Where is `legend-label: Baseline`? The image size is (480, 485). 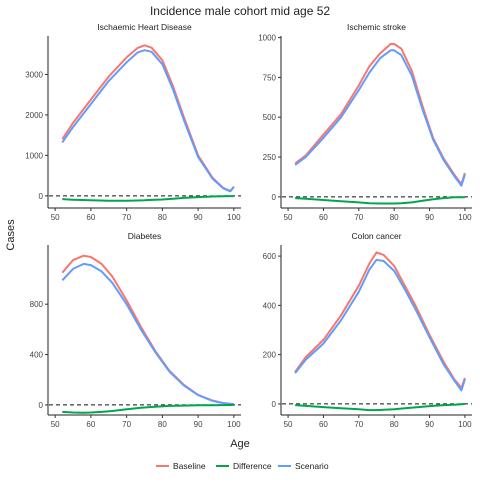 legend-label: Baseline is located at coordinates (189, 466).